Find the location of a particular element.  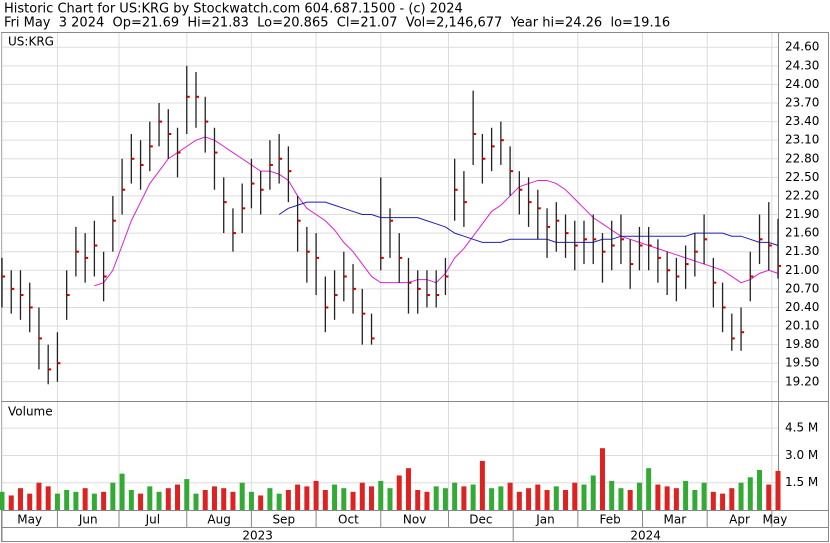

x-tick-label: Apr is located at coordinates (739, 520).